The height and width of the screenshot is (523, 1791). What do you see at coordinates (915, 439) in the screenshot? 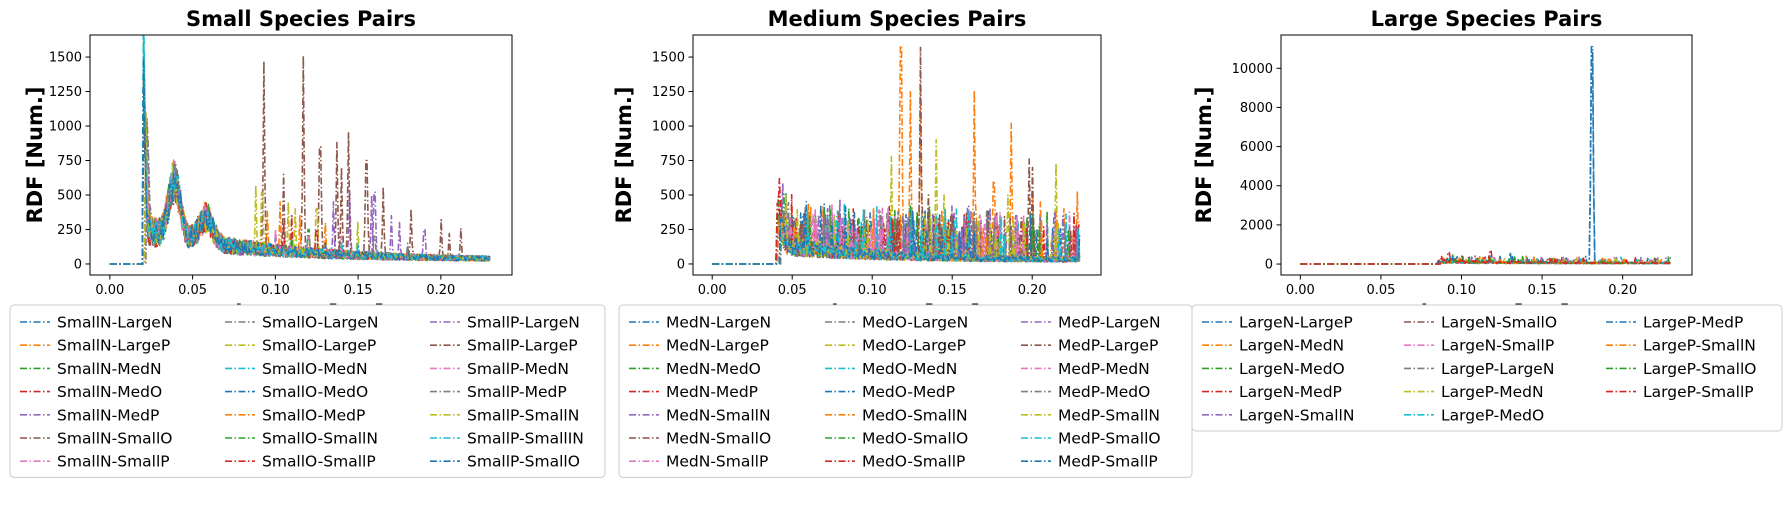
I see `legend-label: MedO-SmallO` at bounding box center [915, 439].